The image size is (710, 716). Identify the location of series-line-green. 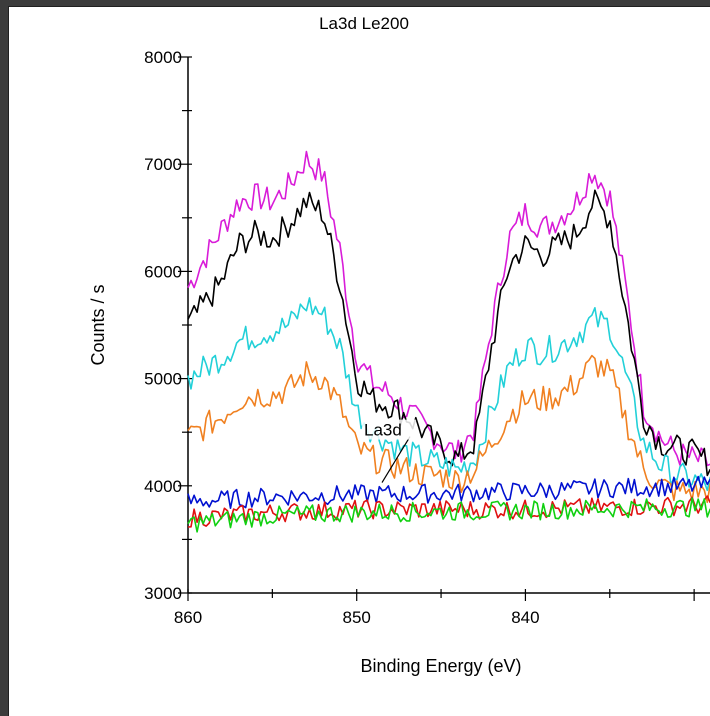
(448, 515).